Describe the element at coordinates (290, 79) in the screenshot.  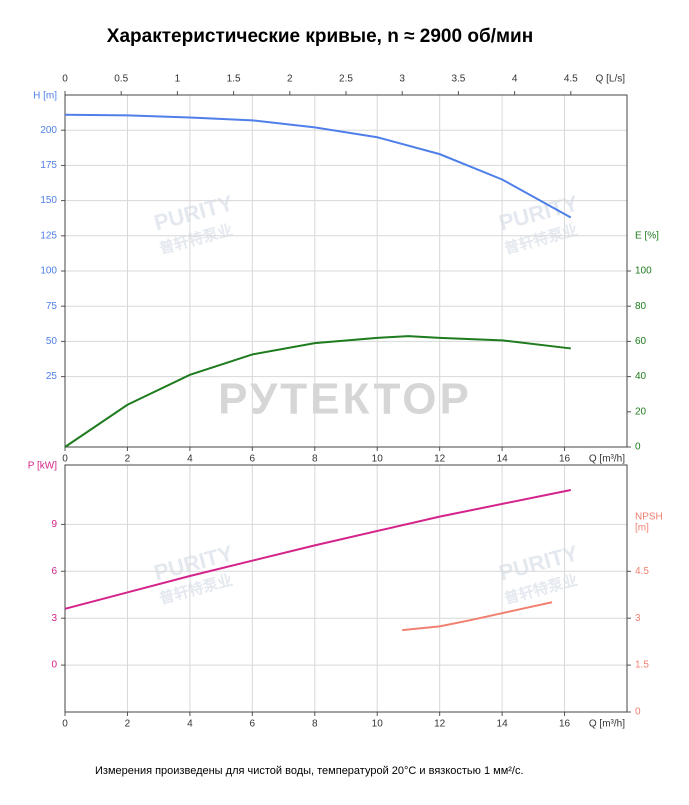
I see `x2-tick-label: 2` at that location.